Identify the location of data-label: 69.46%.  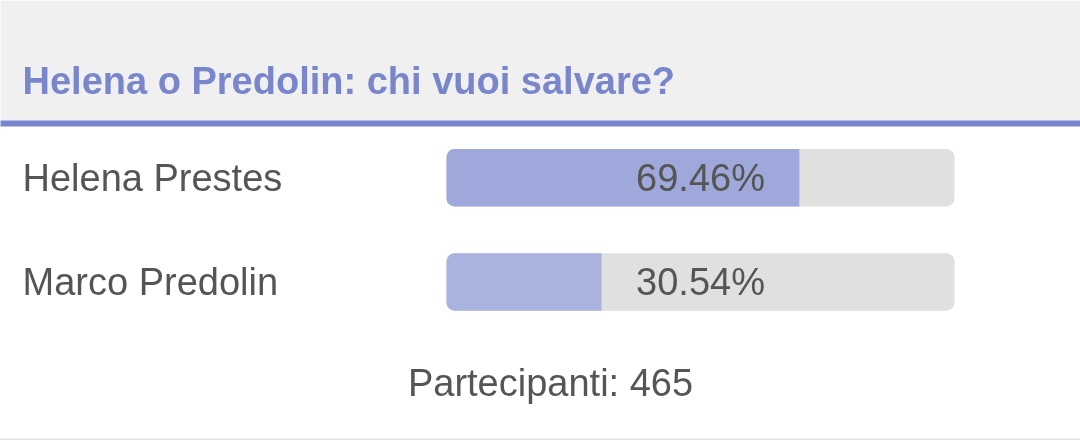
(700, 177).